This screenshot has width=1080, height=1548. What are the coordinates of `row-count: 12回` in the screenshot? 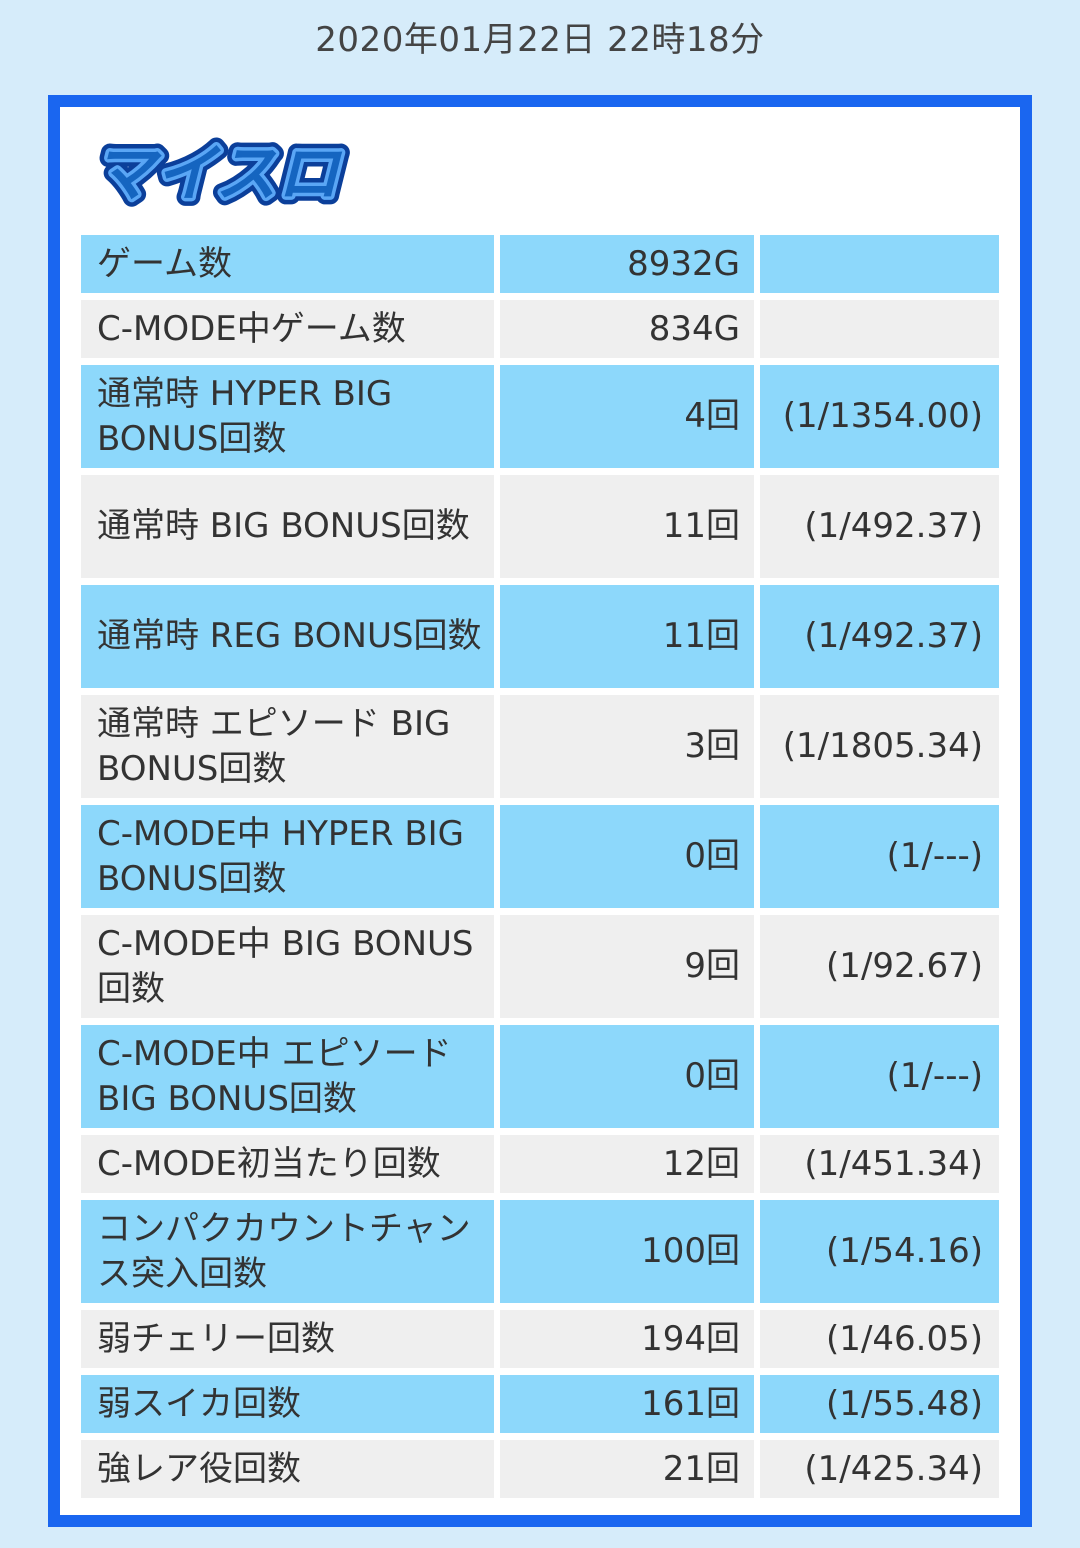 It's located at (627, 1164).